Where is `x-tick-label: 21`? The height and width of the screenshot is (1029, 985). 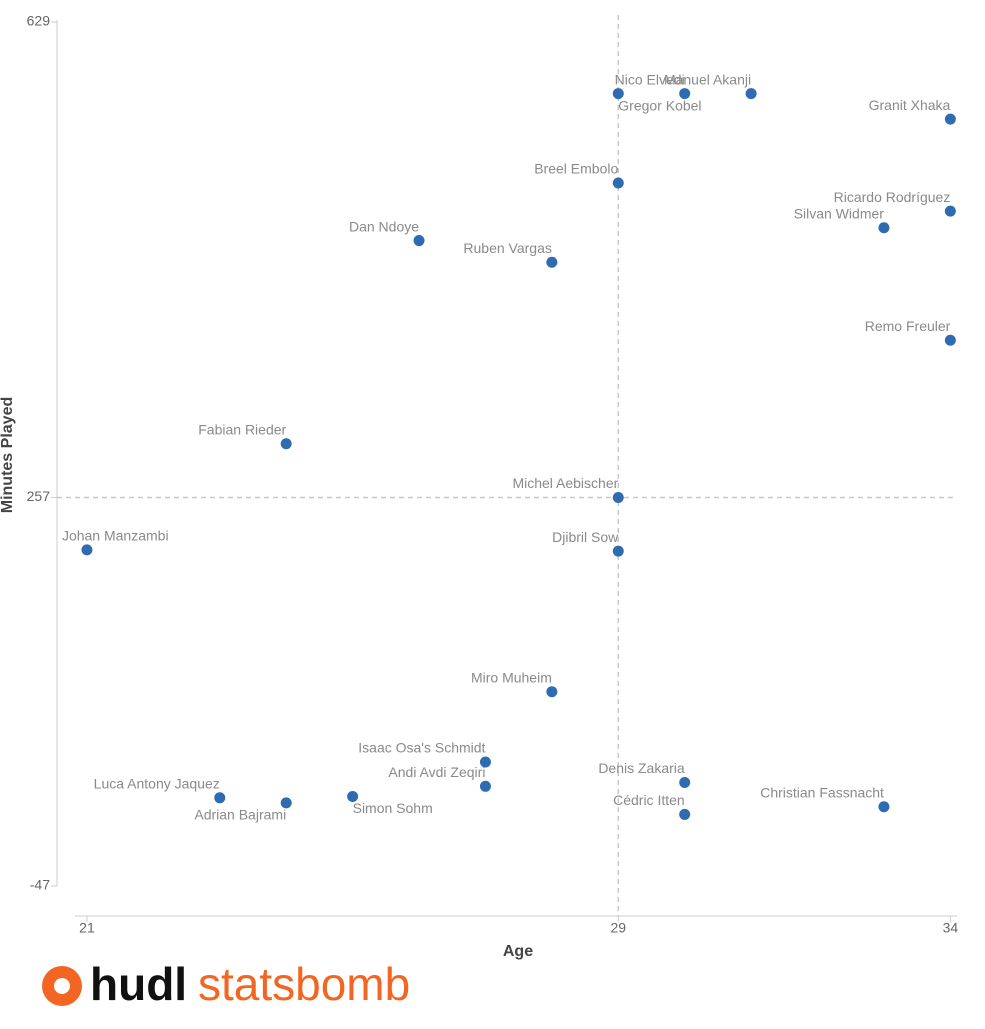 x-tick-label: 21 is located at coordinates (87, 928).